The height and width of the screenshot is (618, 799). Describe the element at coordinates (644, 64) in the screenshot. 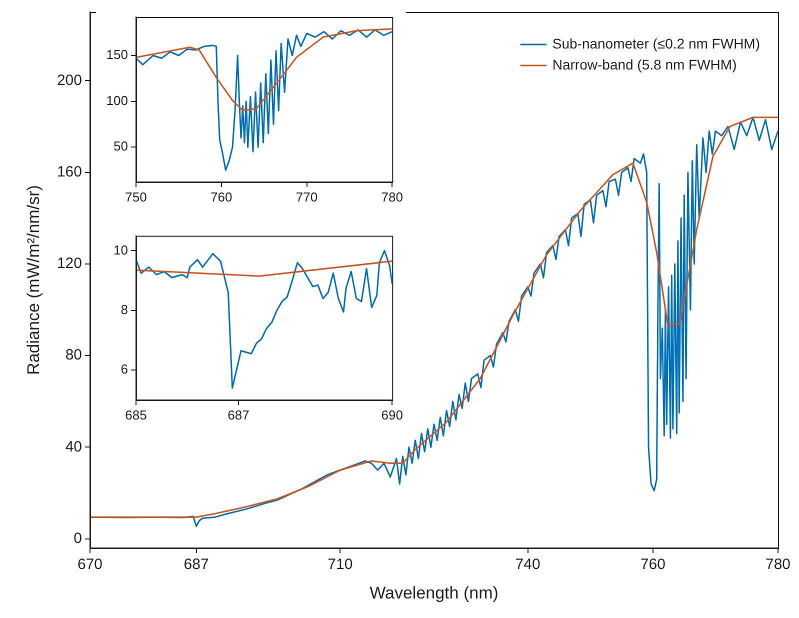

I see `legend-label: Narrow-band (5.8 nm FWHM)` at that location.